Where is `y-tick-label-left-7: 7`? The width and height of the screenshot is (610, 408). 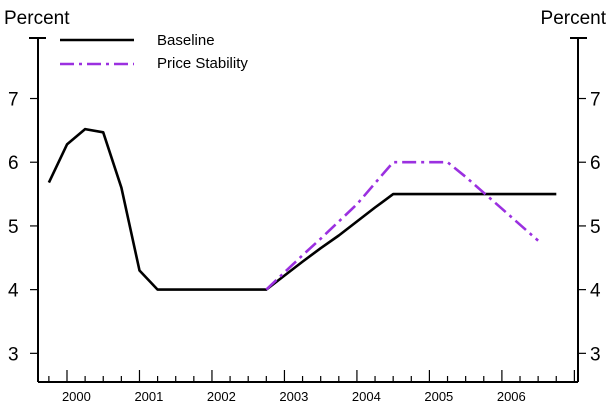 y-tick-label-left-7: 7 is located at coordinates (13, 100).